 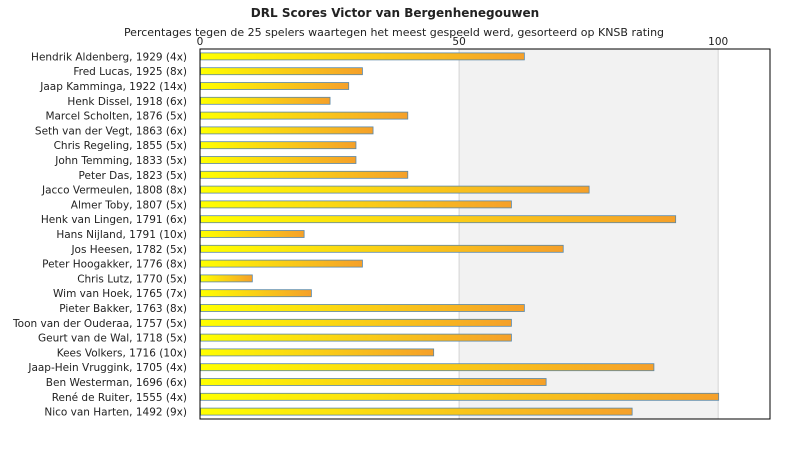 What do you see at coordinates (116, 117) in the screenshot?
I see `category-label: Marcel Scholten, 1876 (5x)` at bounding box center [116, 117].